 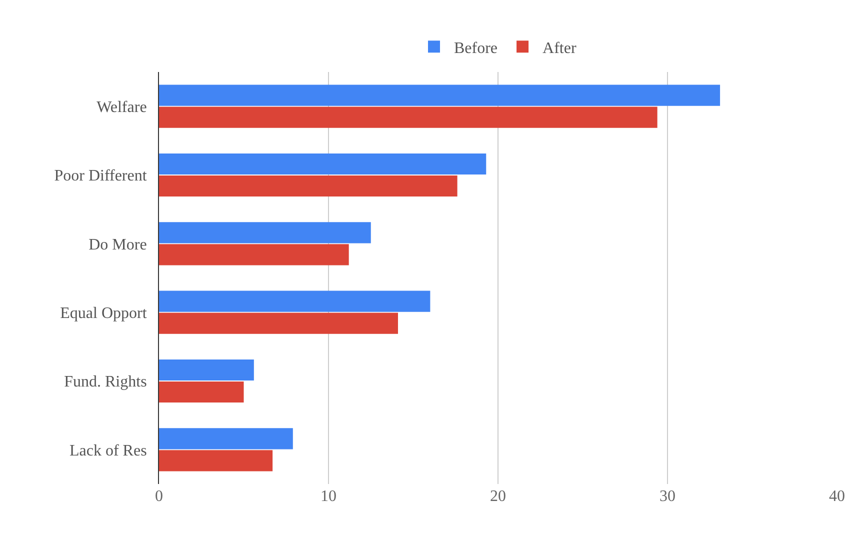 I want to click on legend-label: Before, so click(x=476, y=48).